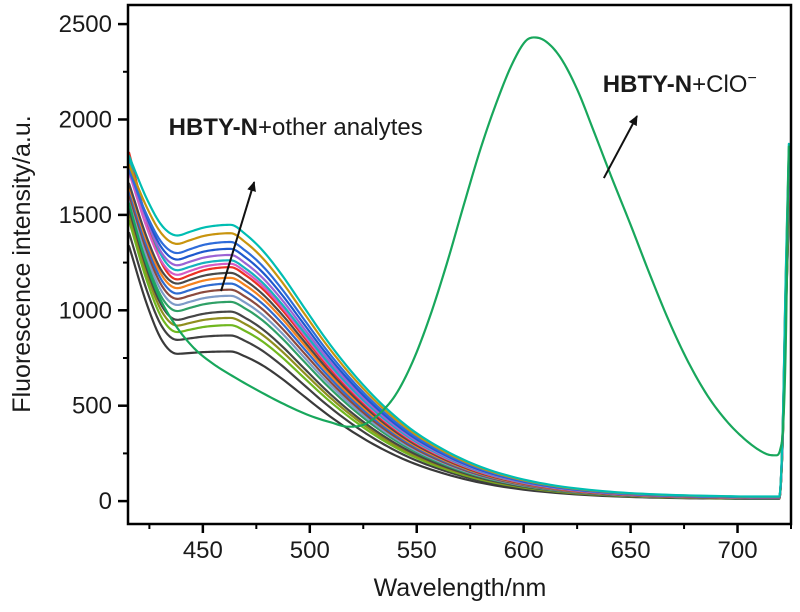 This screenshot has width=800, height=612. I want to click on clo-annotation-label: HBTY-N+ClO−, so click(680, 84).